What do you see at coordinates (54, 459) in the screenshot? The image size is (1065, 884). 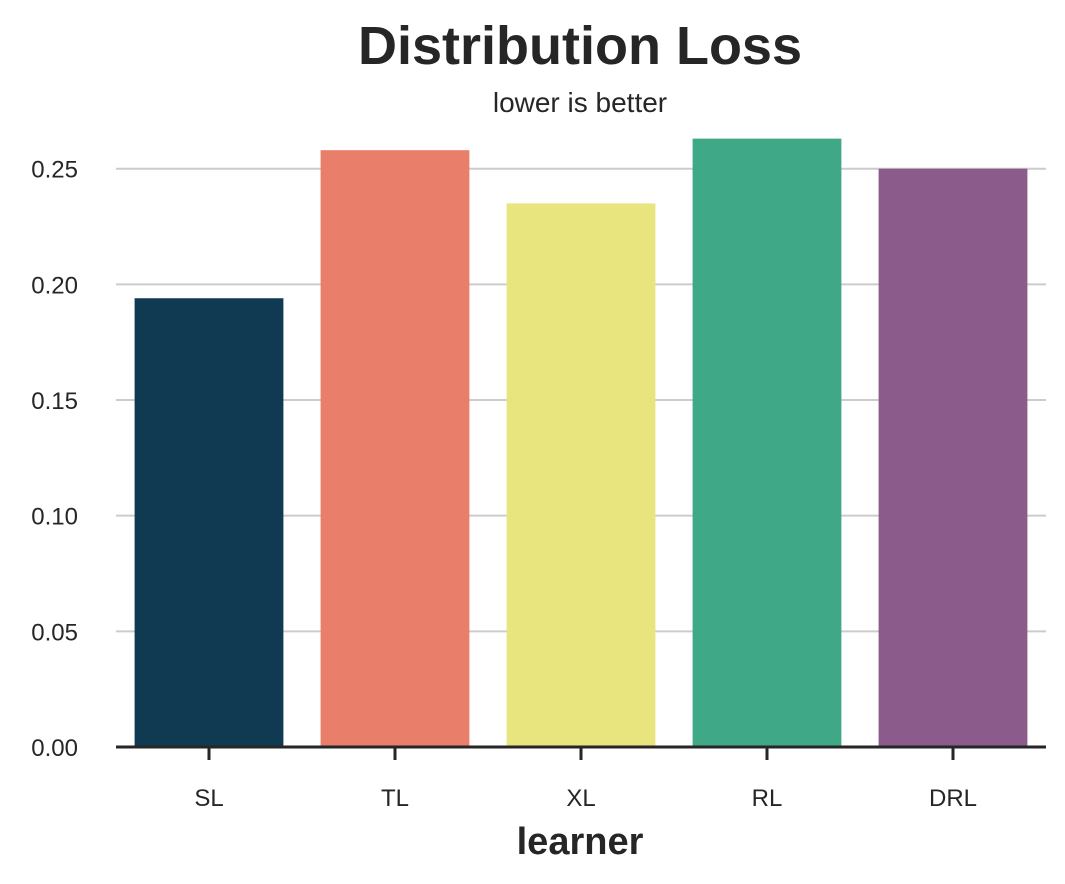 I see `y-tick-labels: 0.00 0.05 0.10 0.15 0.20 0.25` at bounding box center [54, 459].